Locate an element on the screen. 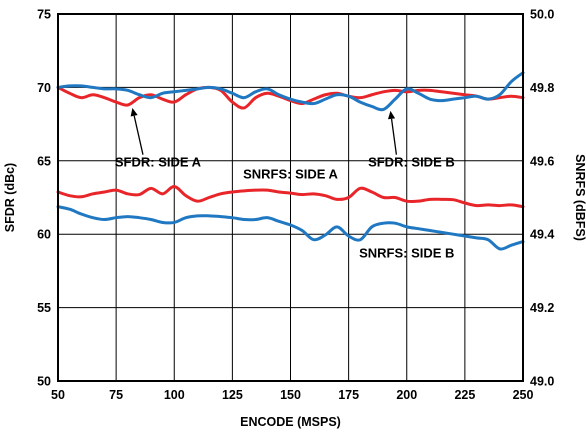 This screenshot has width=586, height=437. y-axis-title-right: SNRFS (dBFS) is located at coordinates (579, 197).